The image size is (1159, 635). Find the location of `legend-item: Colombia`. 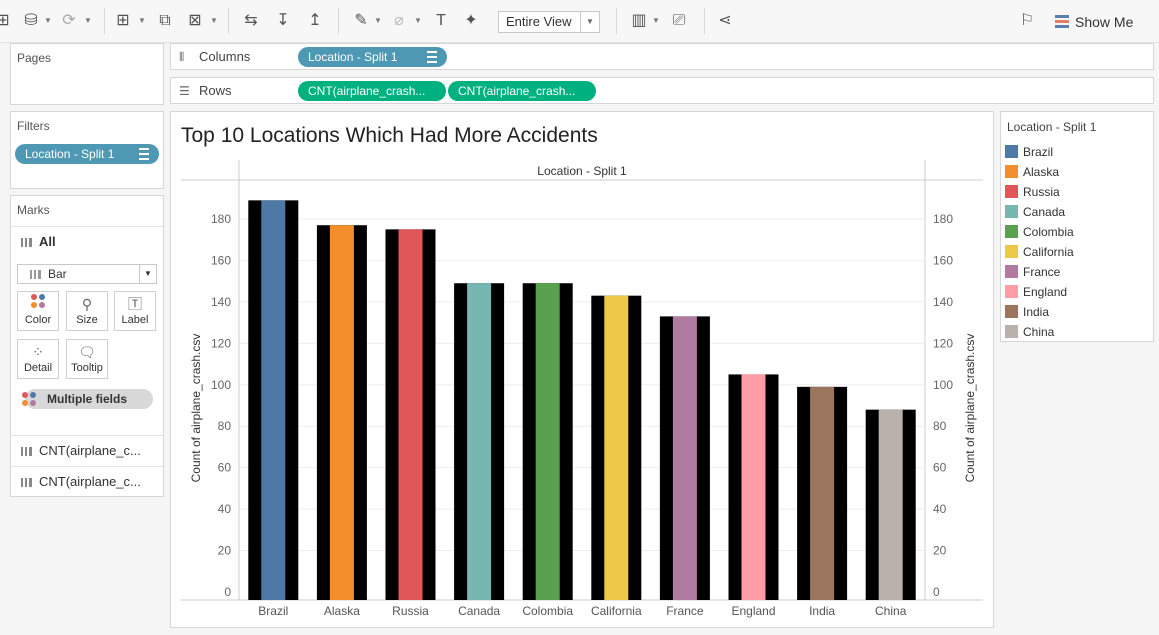

legend-item: Colombia is located at coordinates (1039, 232).